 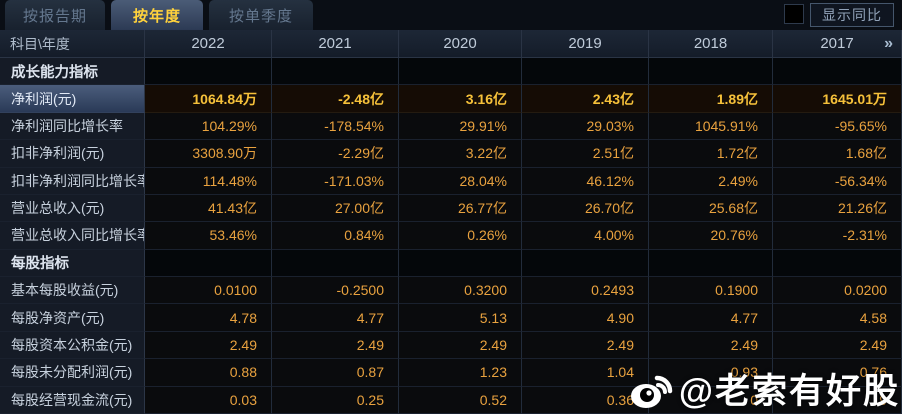 I want to click on cell: 1064.84万, so click(x=208, y=99).